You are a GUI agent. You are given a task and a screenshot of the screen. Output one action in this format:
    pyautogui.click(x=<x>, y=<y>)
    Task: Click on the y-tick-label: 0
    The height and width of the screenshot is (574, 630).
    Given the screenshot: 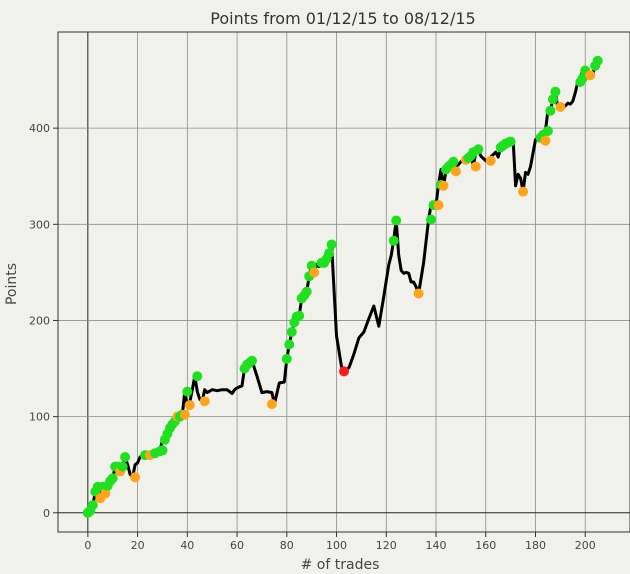 What is the action you would take?
    pyautogui.click(x=46, y=513)
    